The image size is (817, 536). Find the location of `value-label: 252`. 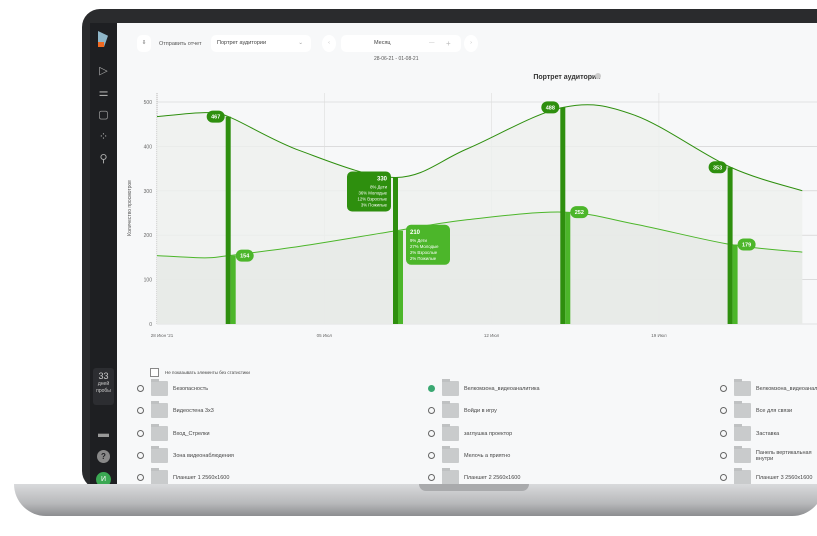

value-label: 252 is located at coordinates (579, 213).